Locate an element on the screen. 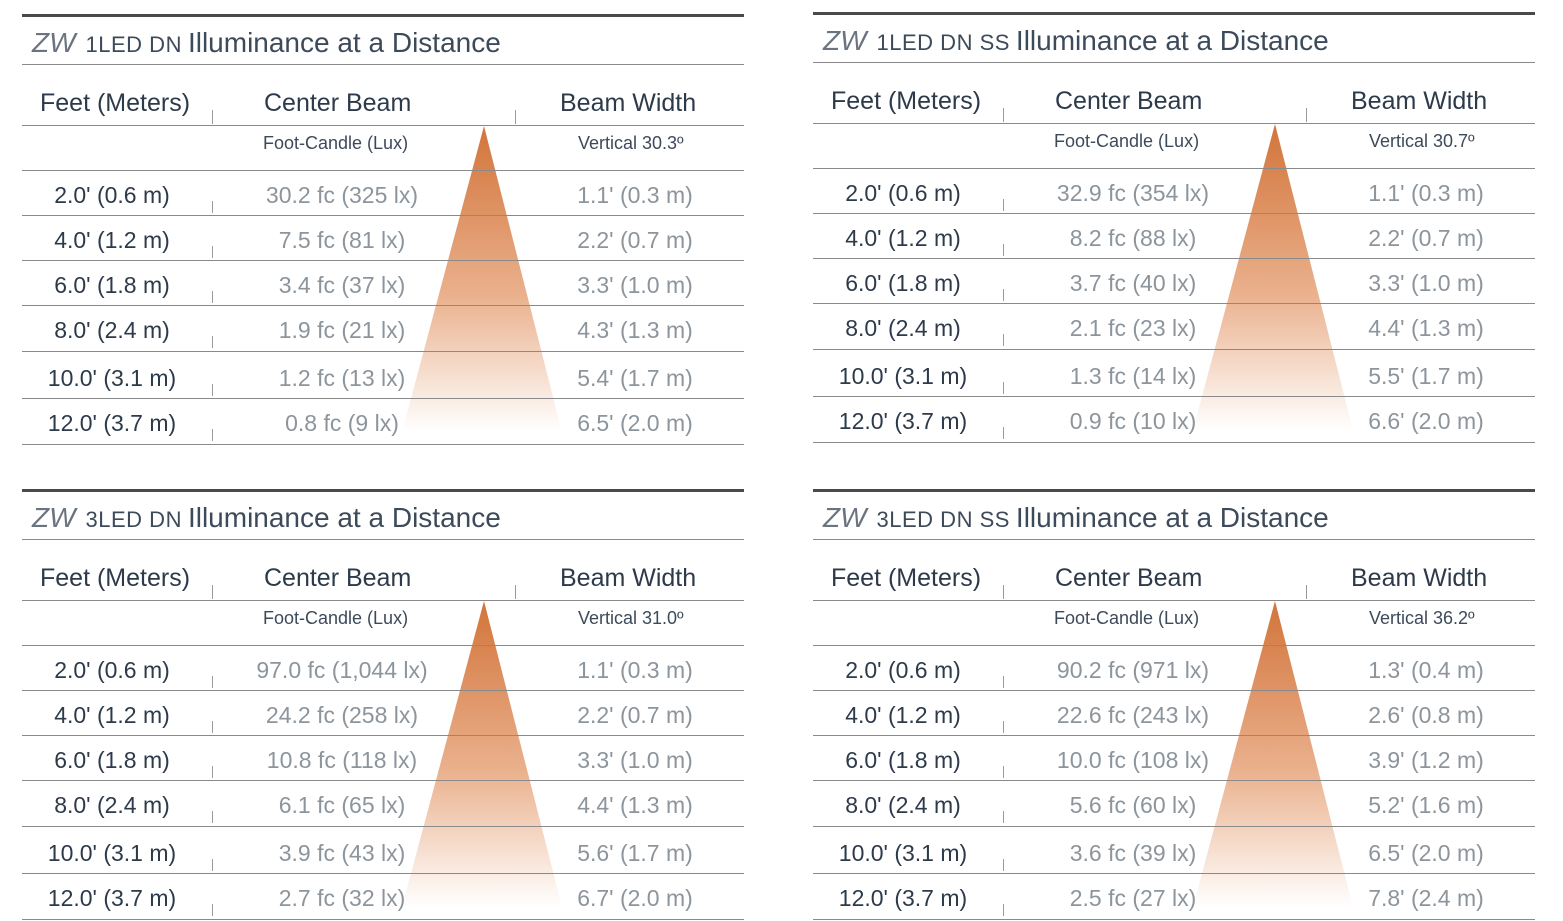 The height and width of the screenshot is (921, 1563). center-beam-cell: 97.0 fc (1,044 lx) is located at coordinates (342, 670).